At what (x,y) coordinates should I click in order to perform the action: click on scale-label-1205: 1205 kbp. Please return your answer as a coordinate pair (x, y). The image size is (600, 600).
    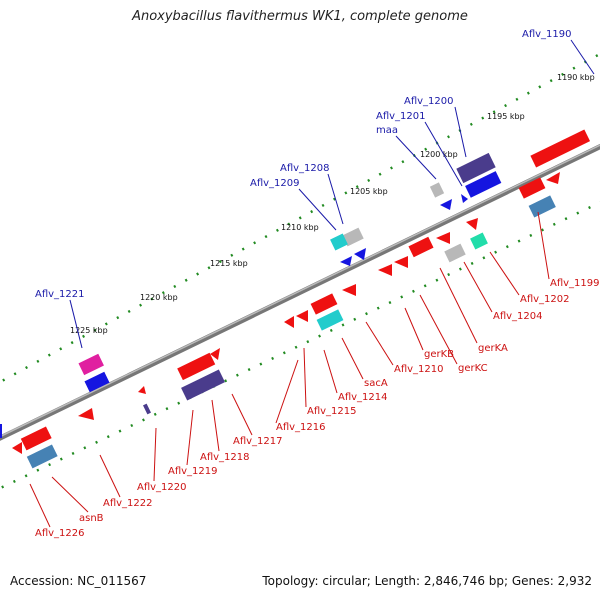
    Looking at the image, I should click on (369, 191).